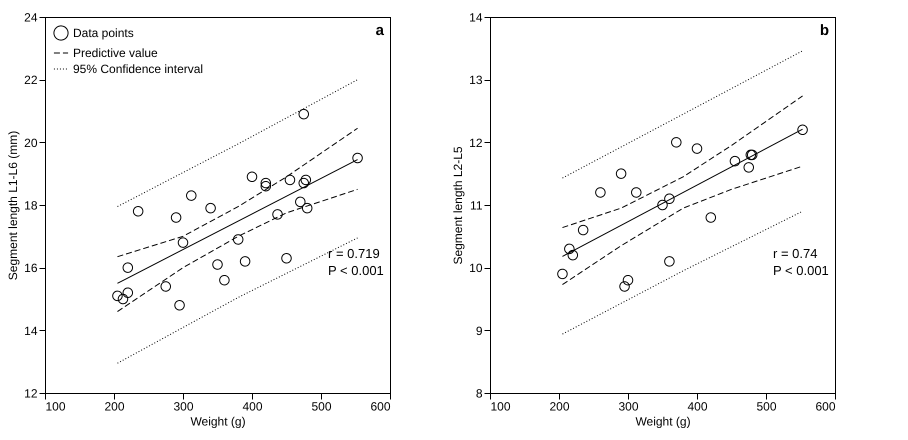 Image resolution: width=908 pixels, height=440 pixels. Describe the element at coordinates (138, 69) in the screenshot. I see `legend-label: 95% Confidence interval` at that location.